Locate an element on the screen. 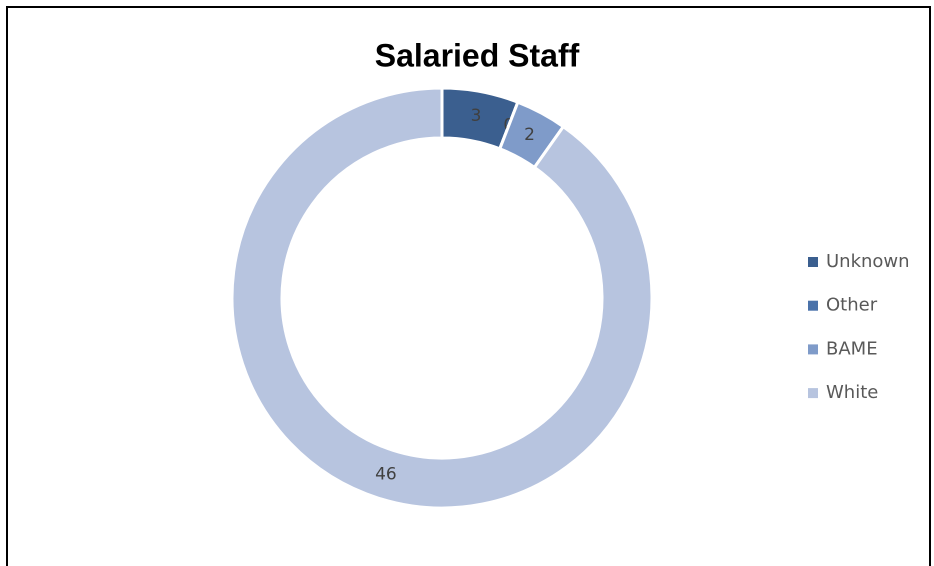 The height and width of the screenshot is (566, 934). legend-label: Unknown is located at coordinates (868, 261).